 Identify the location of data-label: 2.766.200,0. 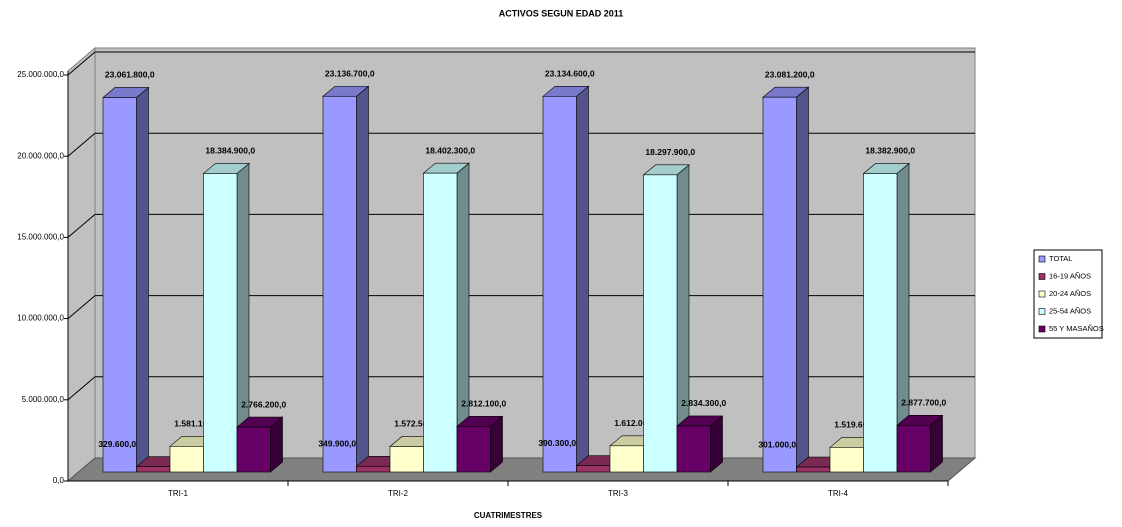
(263, 404).